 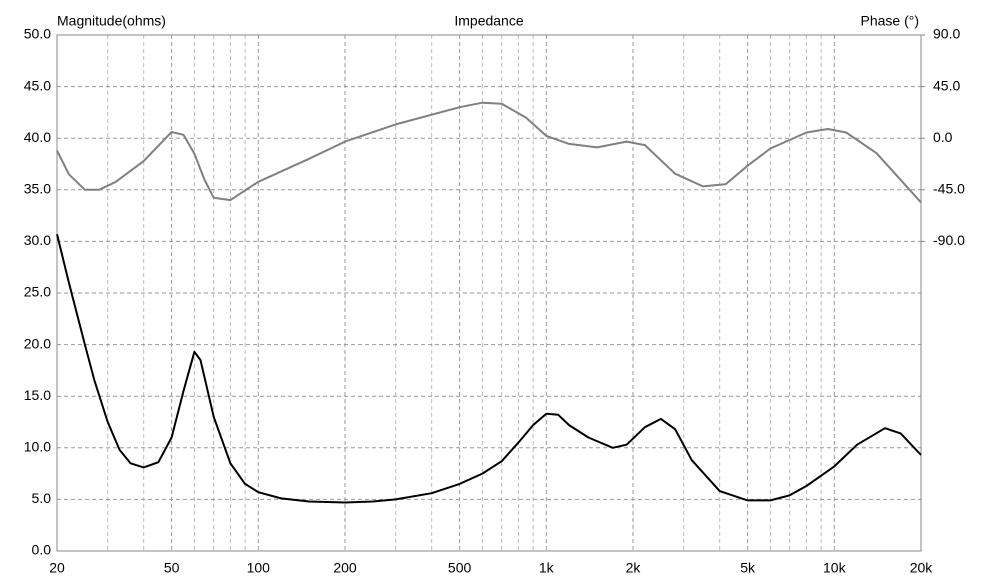 I want to click on y2-tick-label: 90.0, so click(x=946, y=34).